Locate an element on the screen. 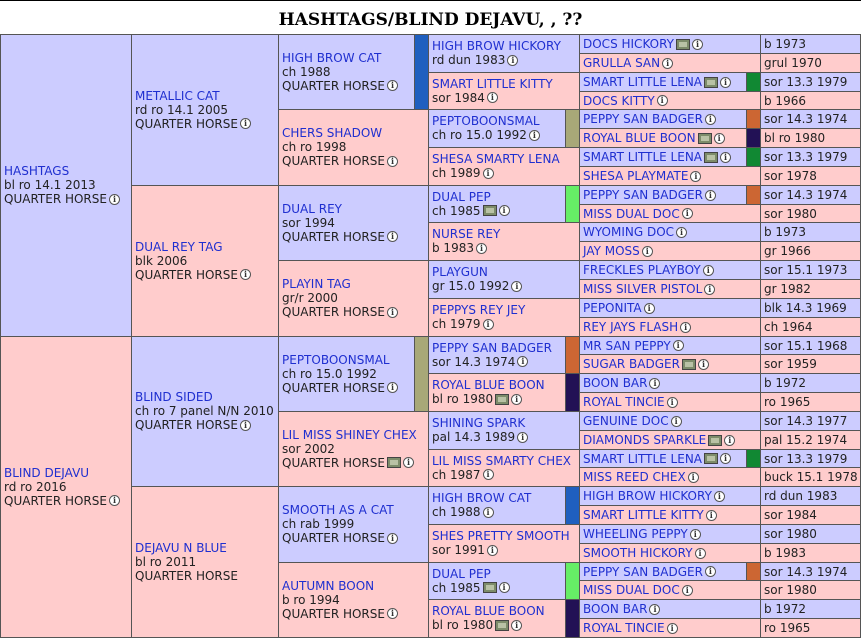 This screenshot has width=861, height=638. horse-name-link: SHINING SPARK is located at coordinates (479, 423).